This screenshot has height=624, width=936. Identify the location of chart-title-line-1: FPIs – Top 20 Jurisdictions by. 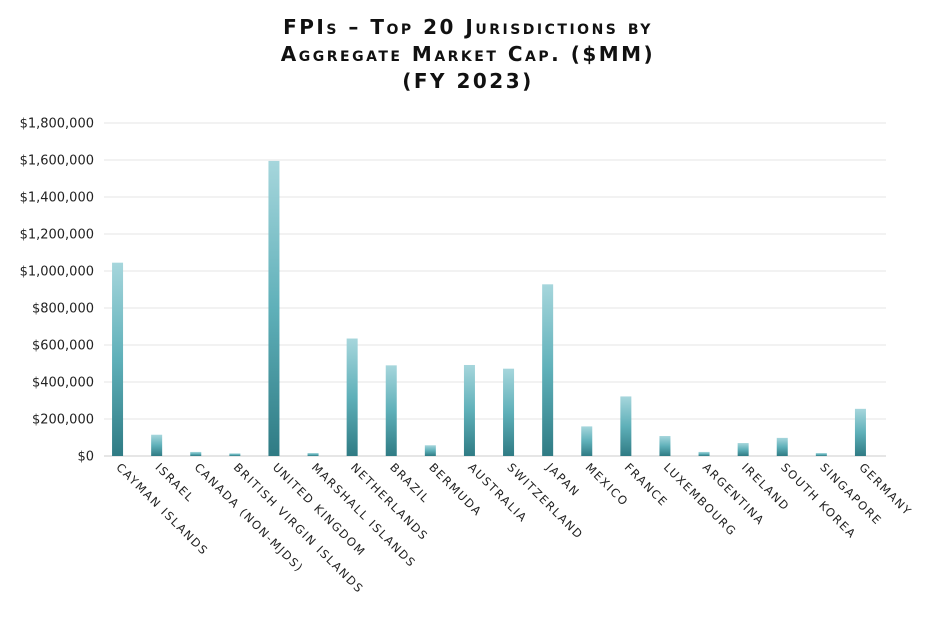
(468, 27).